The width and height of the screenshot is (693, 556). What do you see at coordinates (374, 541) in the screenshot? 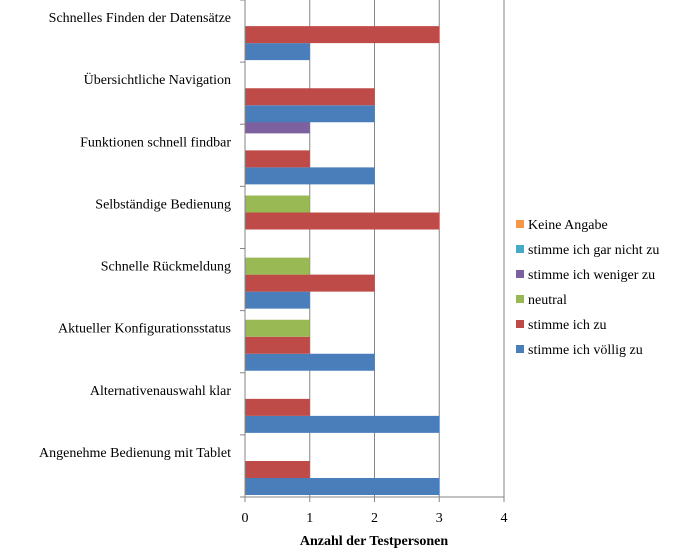
I see `x-axis-title: Anzahl der Testpersonen` at bounding box center [374, 541].